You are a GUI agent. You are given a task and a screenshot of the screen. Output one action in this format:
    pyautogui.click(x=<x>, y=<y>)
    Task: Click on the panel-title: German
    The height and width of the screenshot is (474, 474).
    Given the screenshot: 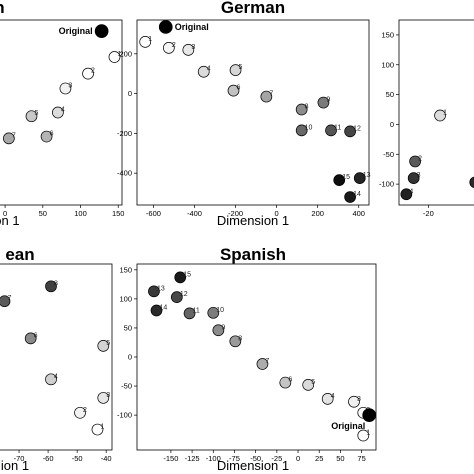 What is the action you would take?
    pyautogui.click(x=253, y=8)
    